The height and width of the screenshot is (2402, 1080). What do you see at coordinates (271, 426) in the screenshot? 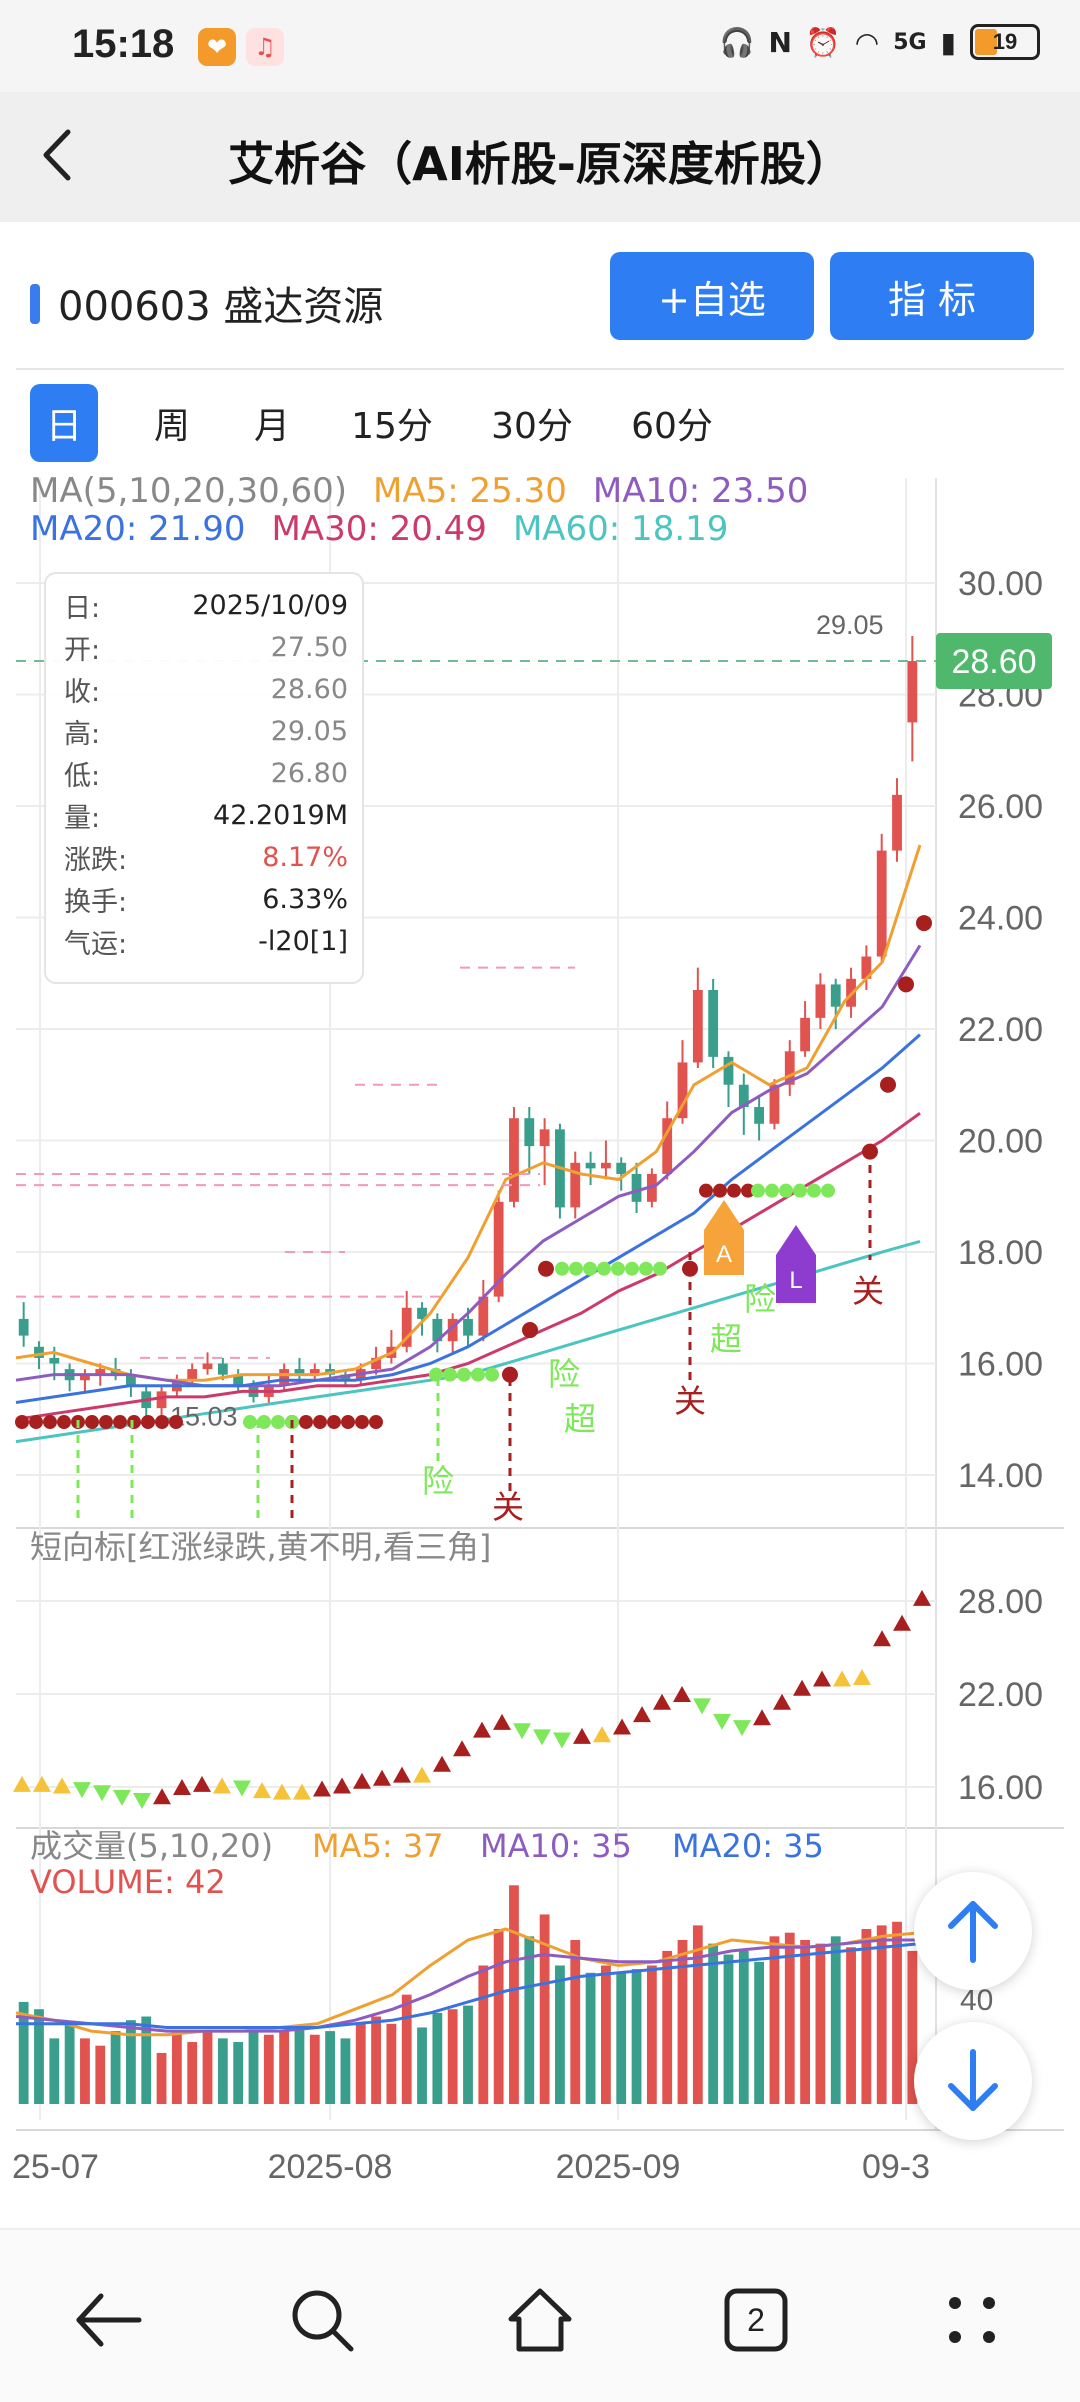
I see `tab-month: 月` at bounding box center [271, 426].